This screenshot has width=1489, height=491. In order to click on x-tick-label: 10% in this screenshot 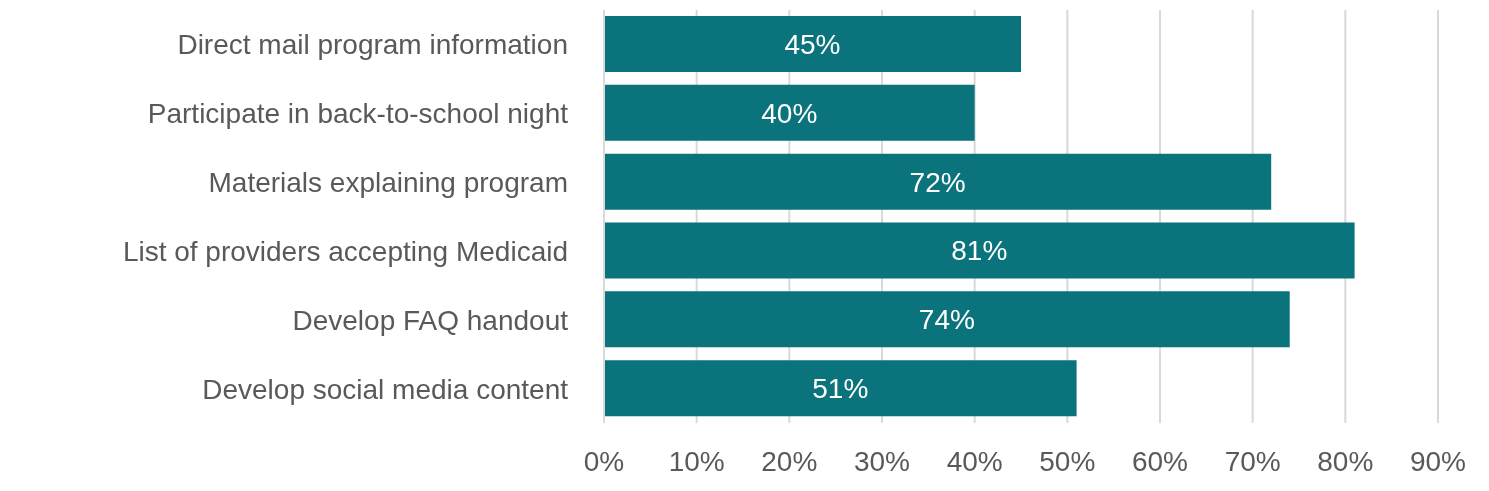, I will do `click(696, 461)`.